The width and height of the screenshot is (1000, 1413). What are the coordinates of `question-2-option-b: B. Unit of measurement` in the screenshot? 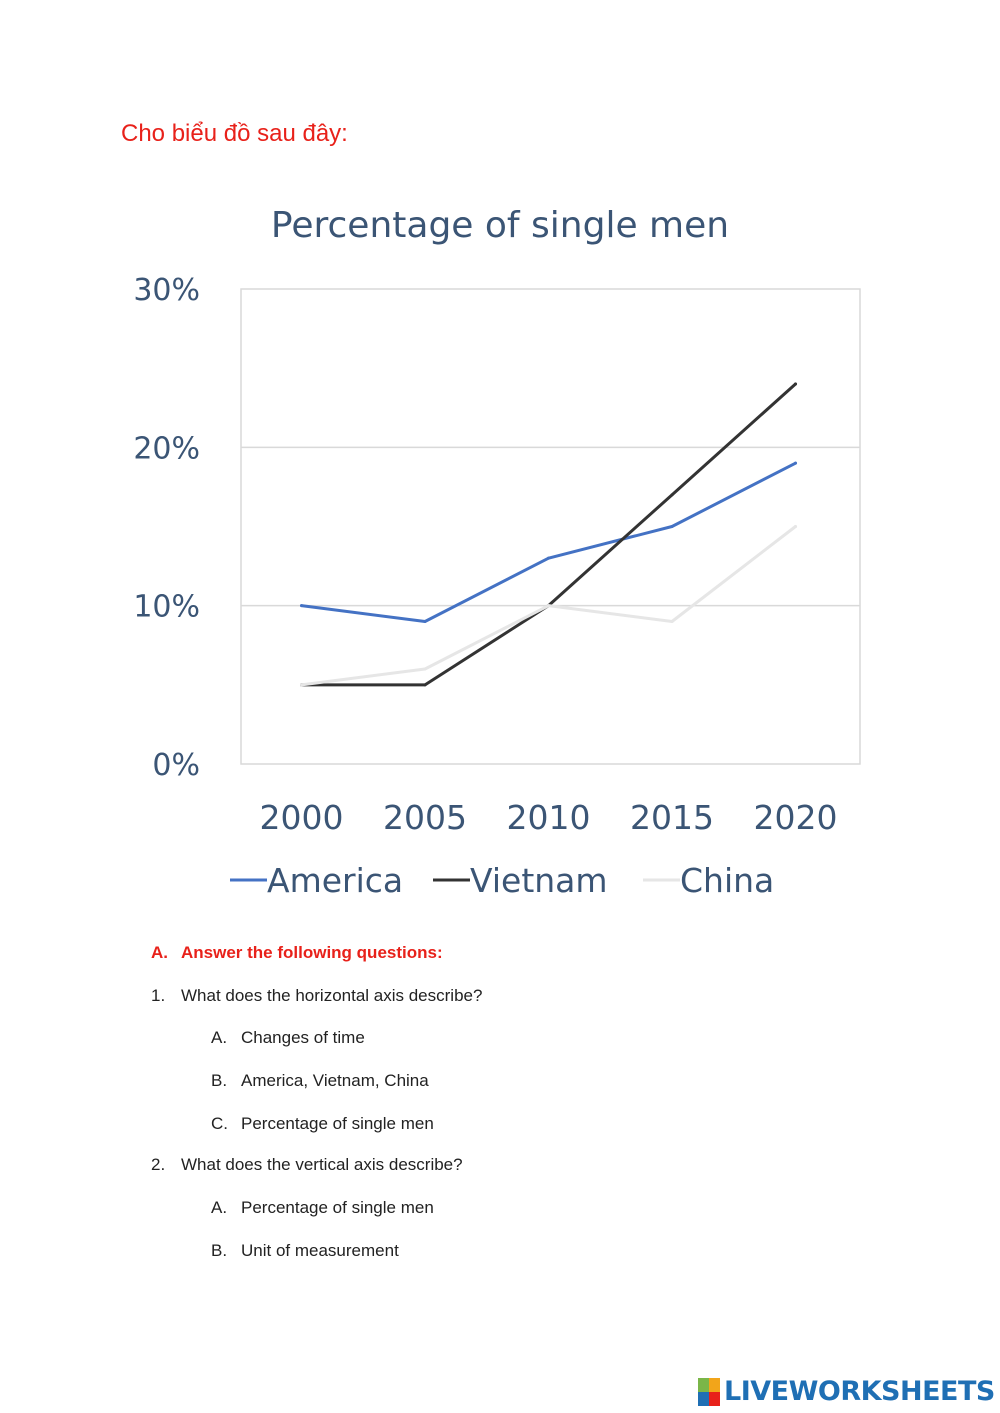 It's located at (305, 1251).